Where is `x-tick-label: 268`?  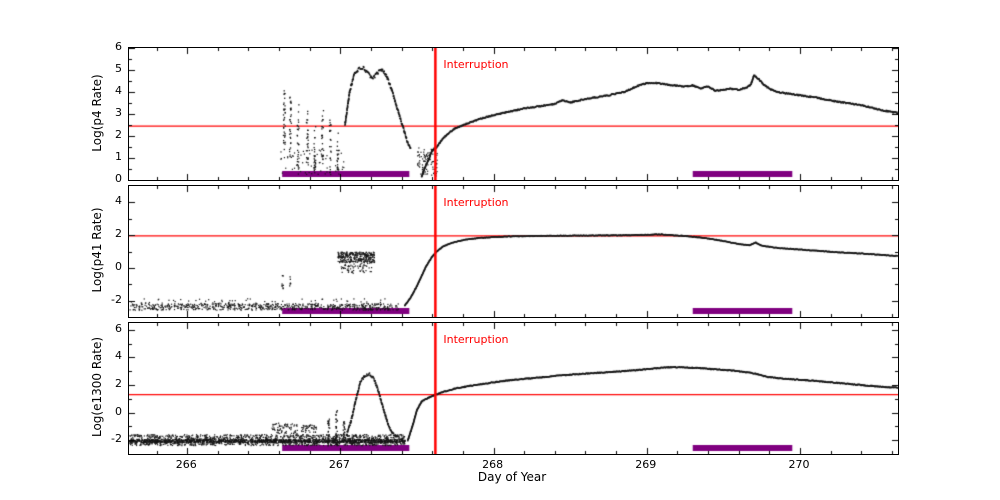
x-tick-label: 268 is located at coordinates (493, 464).